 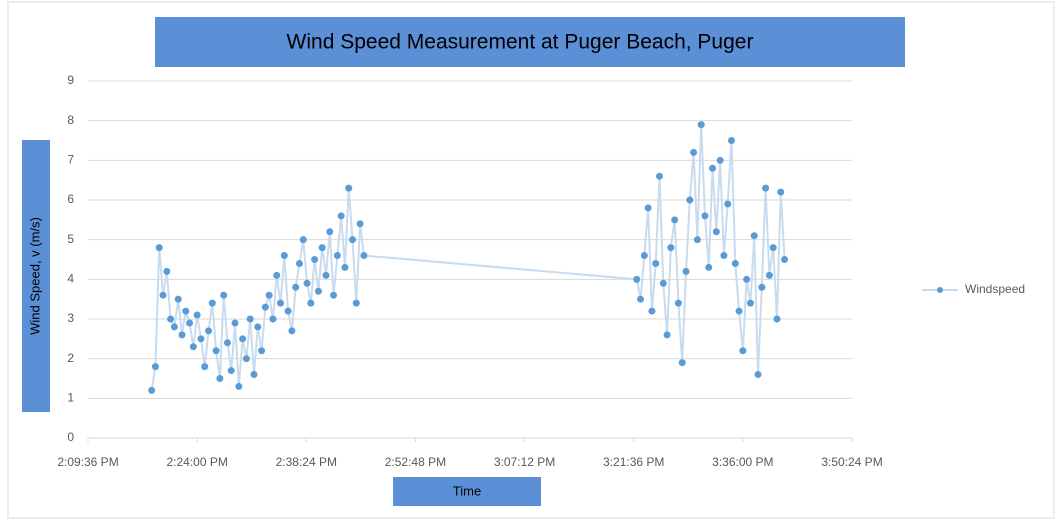 I want to click on y-tick-label: 0, so click(x=70, y=437).